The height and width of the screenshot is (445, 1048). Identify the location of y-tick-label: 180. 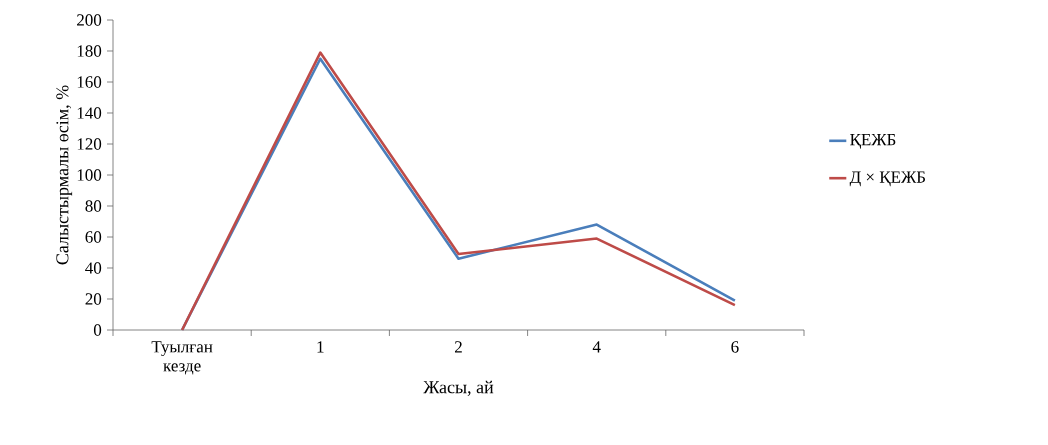
(89, 51).